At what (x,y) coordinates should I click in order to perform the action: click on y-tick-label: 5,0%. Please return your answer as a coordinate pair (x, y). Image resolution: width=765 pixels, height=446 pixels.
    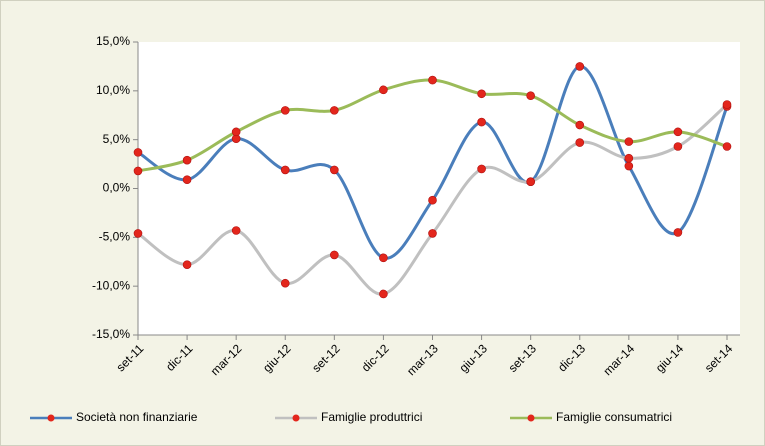
    Looking at the image, I should click on (117, 139).